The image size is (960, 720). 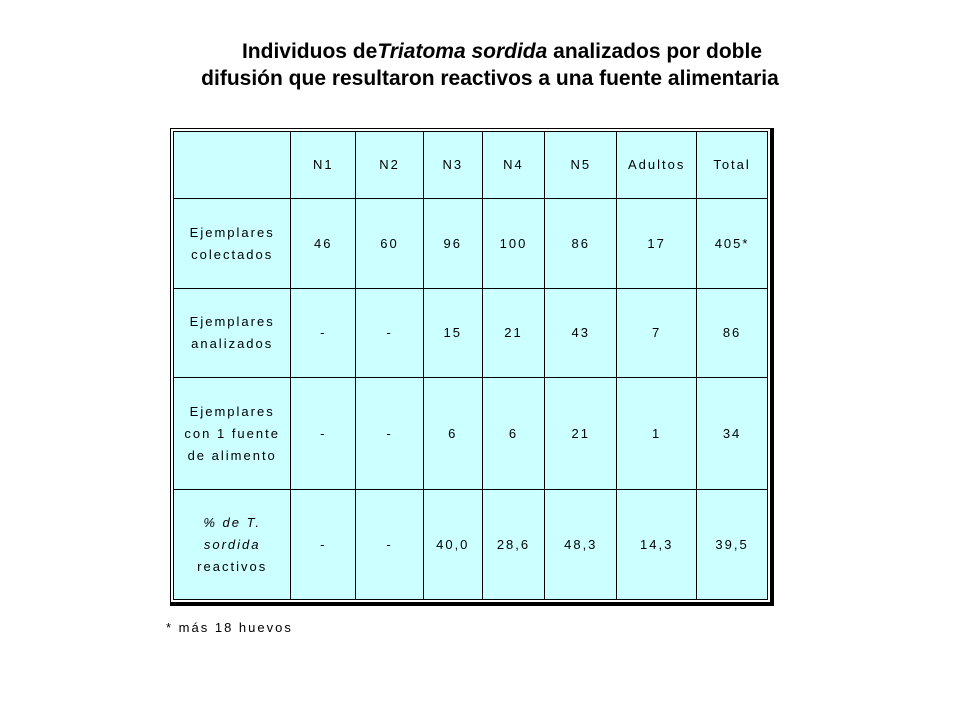 I want to click on table-cell: 40,0, so click(x=452, y=544).